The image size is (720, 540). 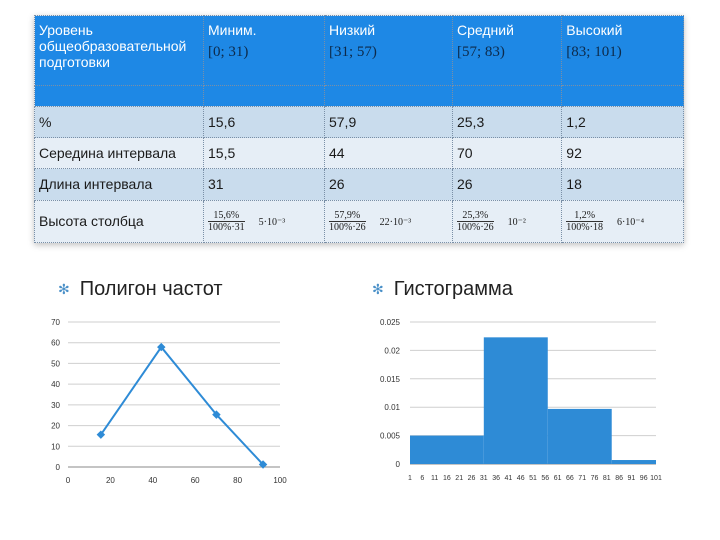 I want to click on table-cell: 25,3, so click(x=507, y=122).